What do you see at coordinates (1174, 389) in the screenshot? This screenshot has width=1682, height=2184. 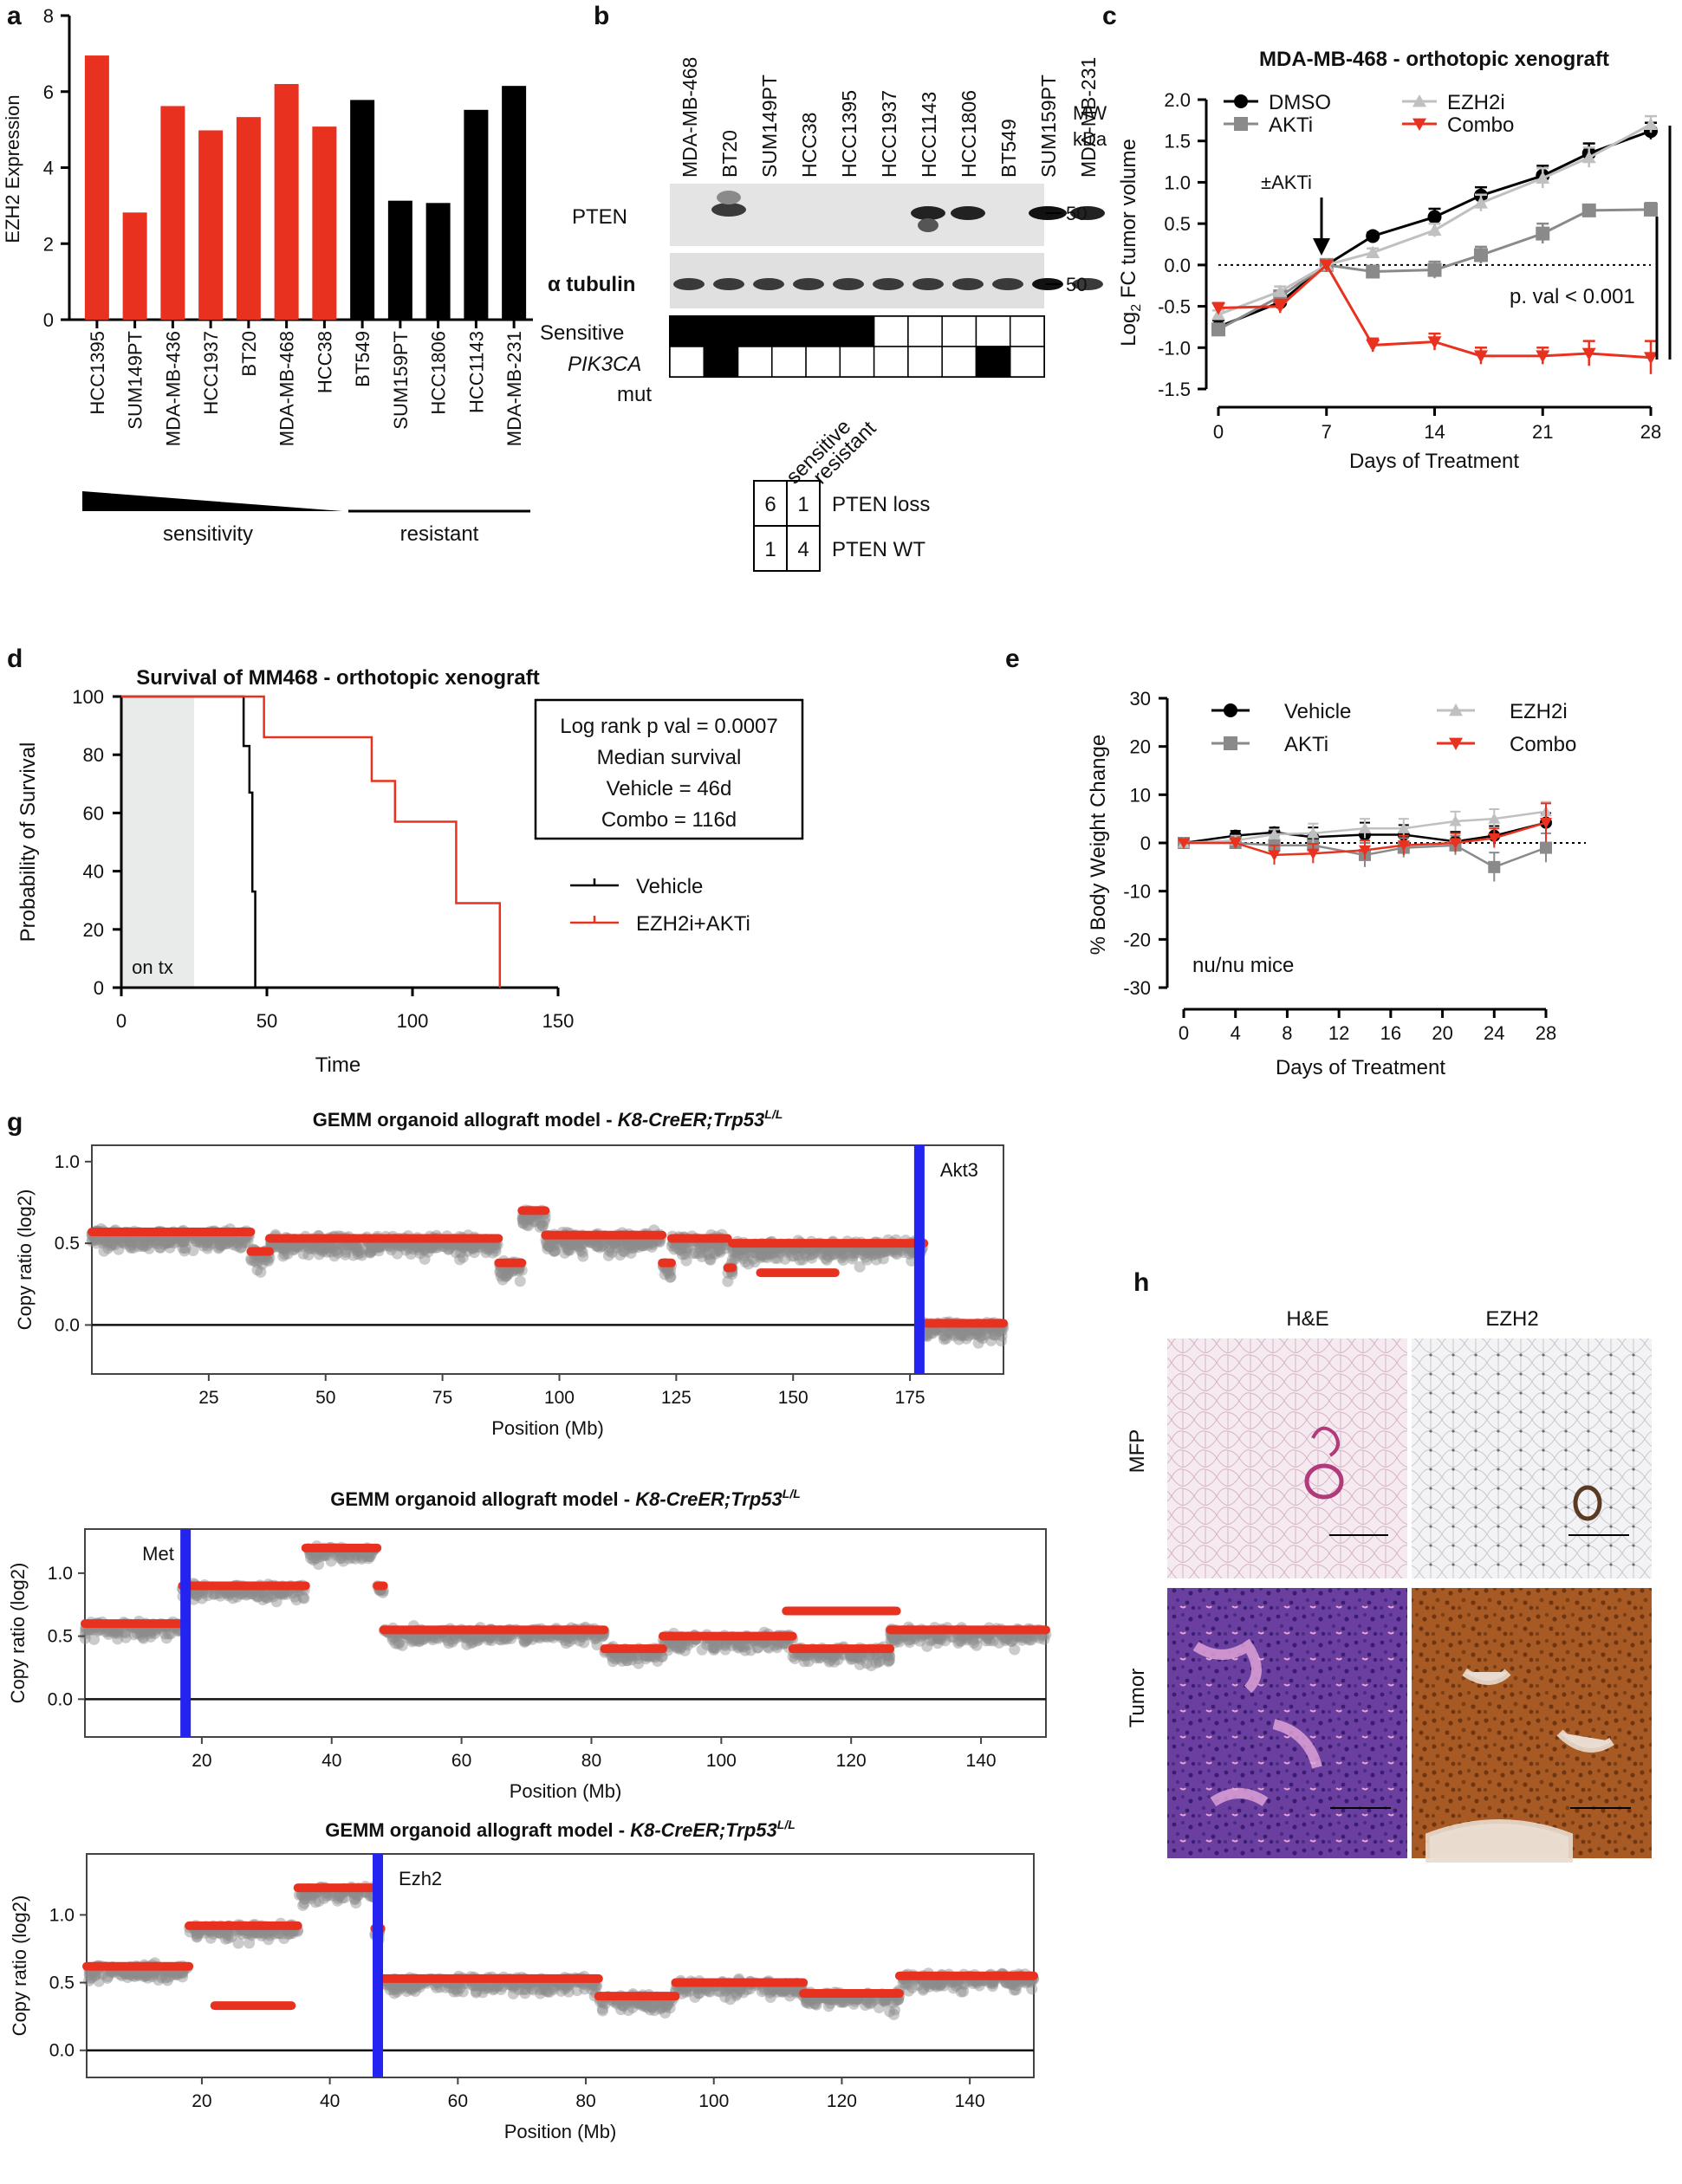 I see `y-tick-label: -1.5` at bounding box center [1174, 389].